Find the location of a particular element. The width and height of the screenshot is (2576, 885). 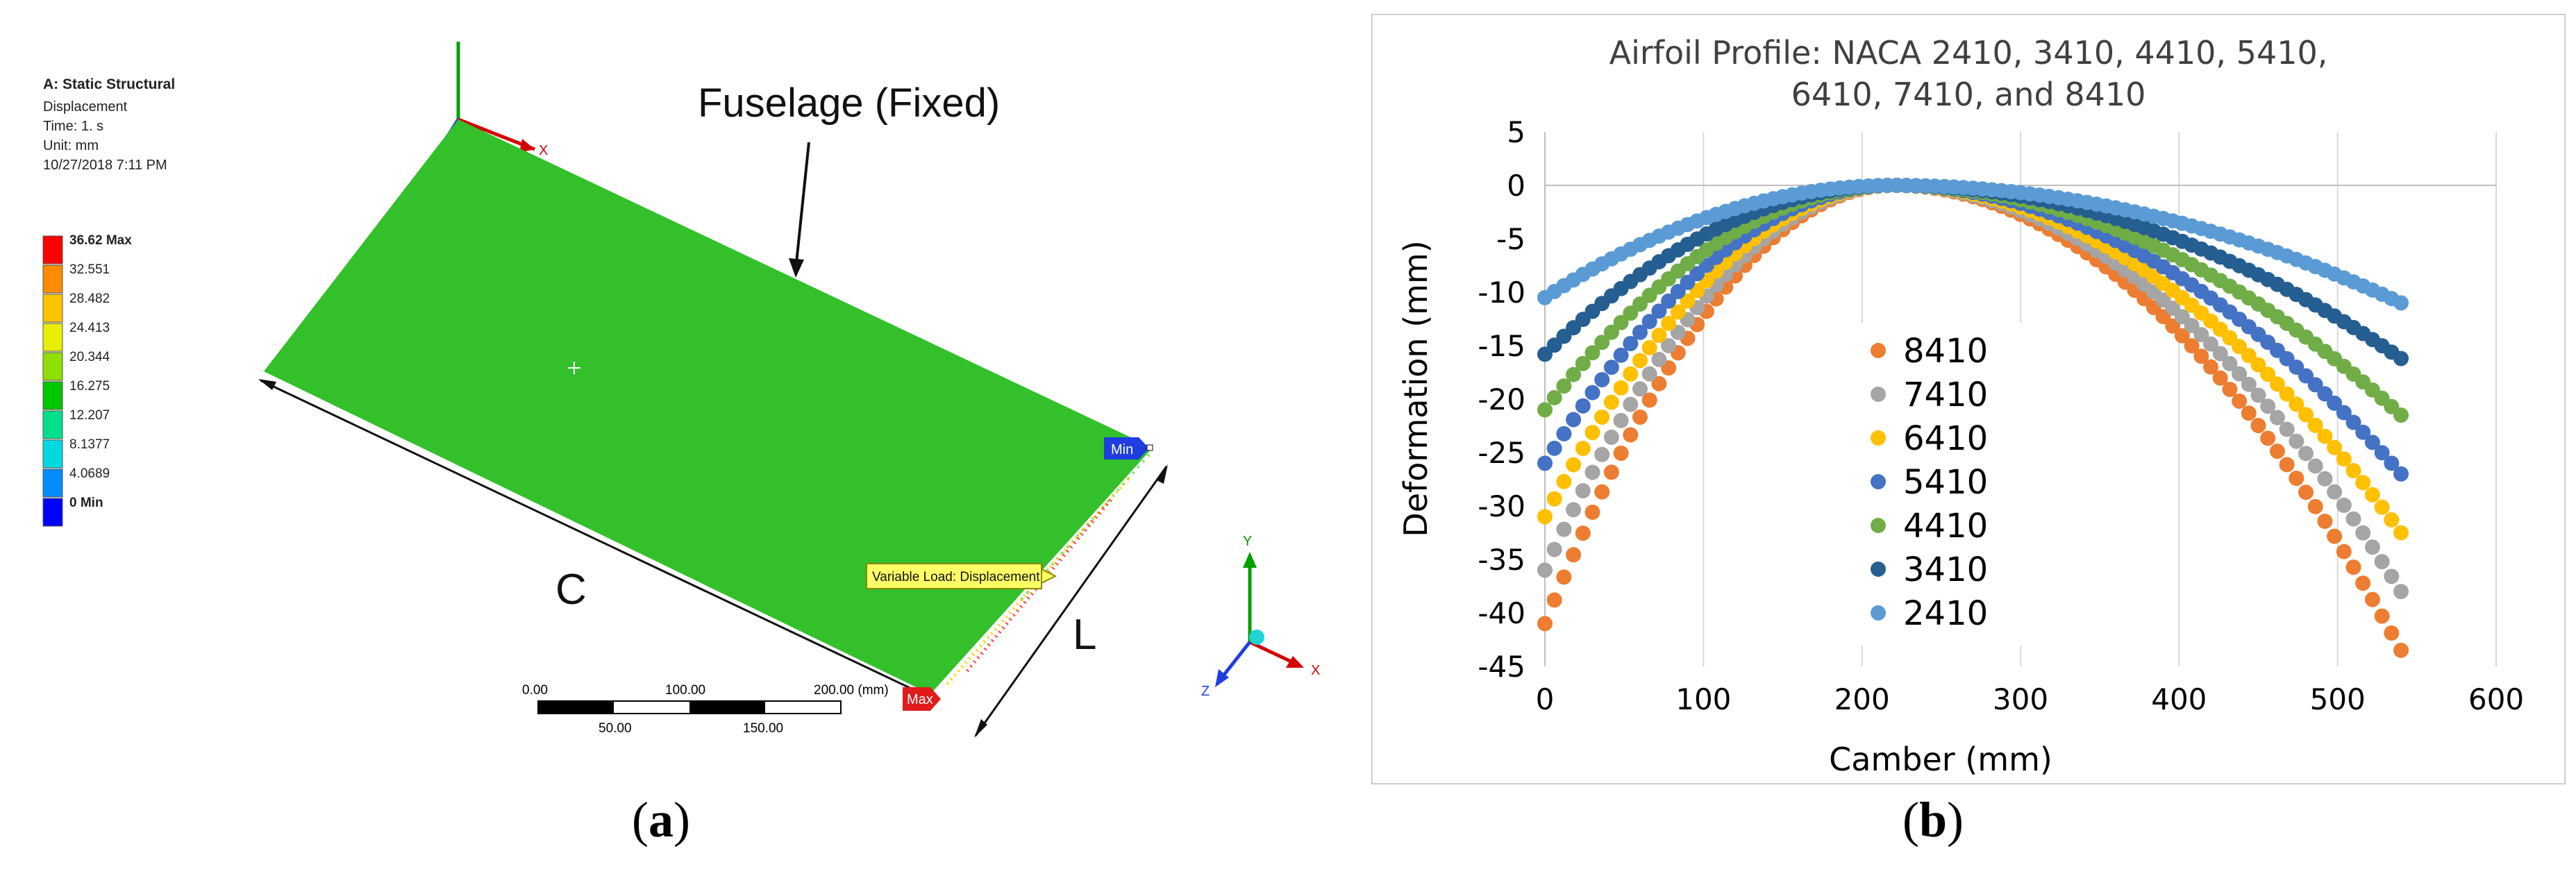

origin-x-arrowhead is located at coordinates (527, 146).